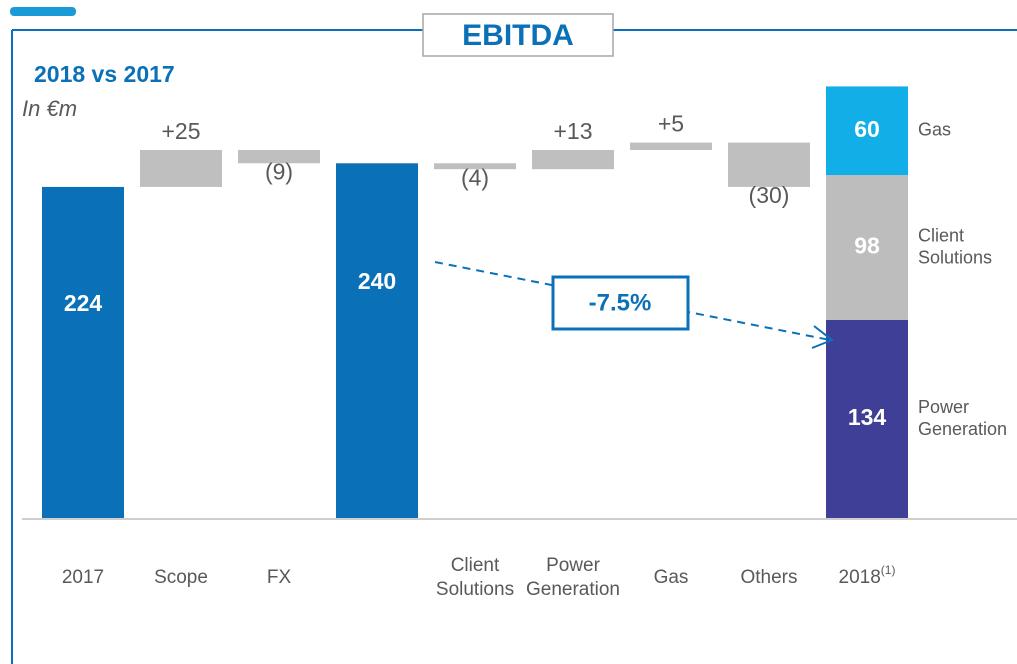 Image resolution: width=1017 pixels, height=664 pixels. Describe the element at coordinates (181, 577) in the screenshot. I see `x-tick-label: Scope` at that location.